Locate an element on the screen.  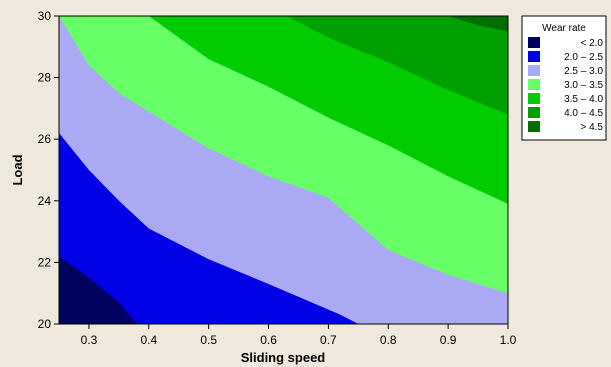
x-tick-label: 0.7 is located at coordinates (328, 340).